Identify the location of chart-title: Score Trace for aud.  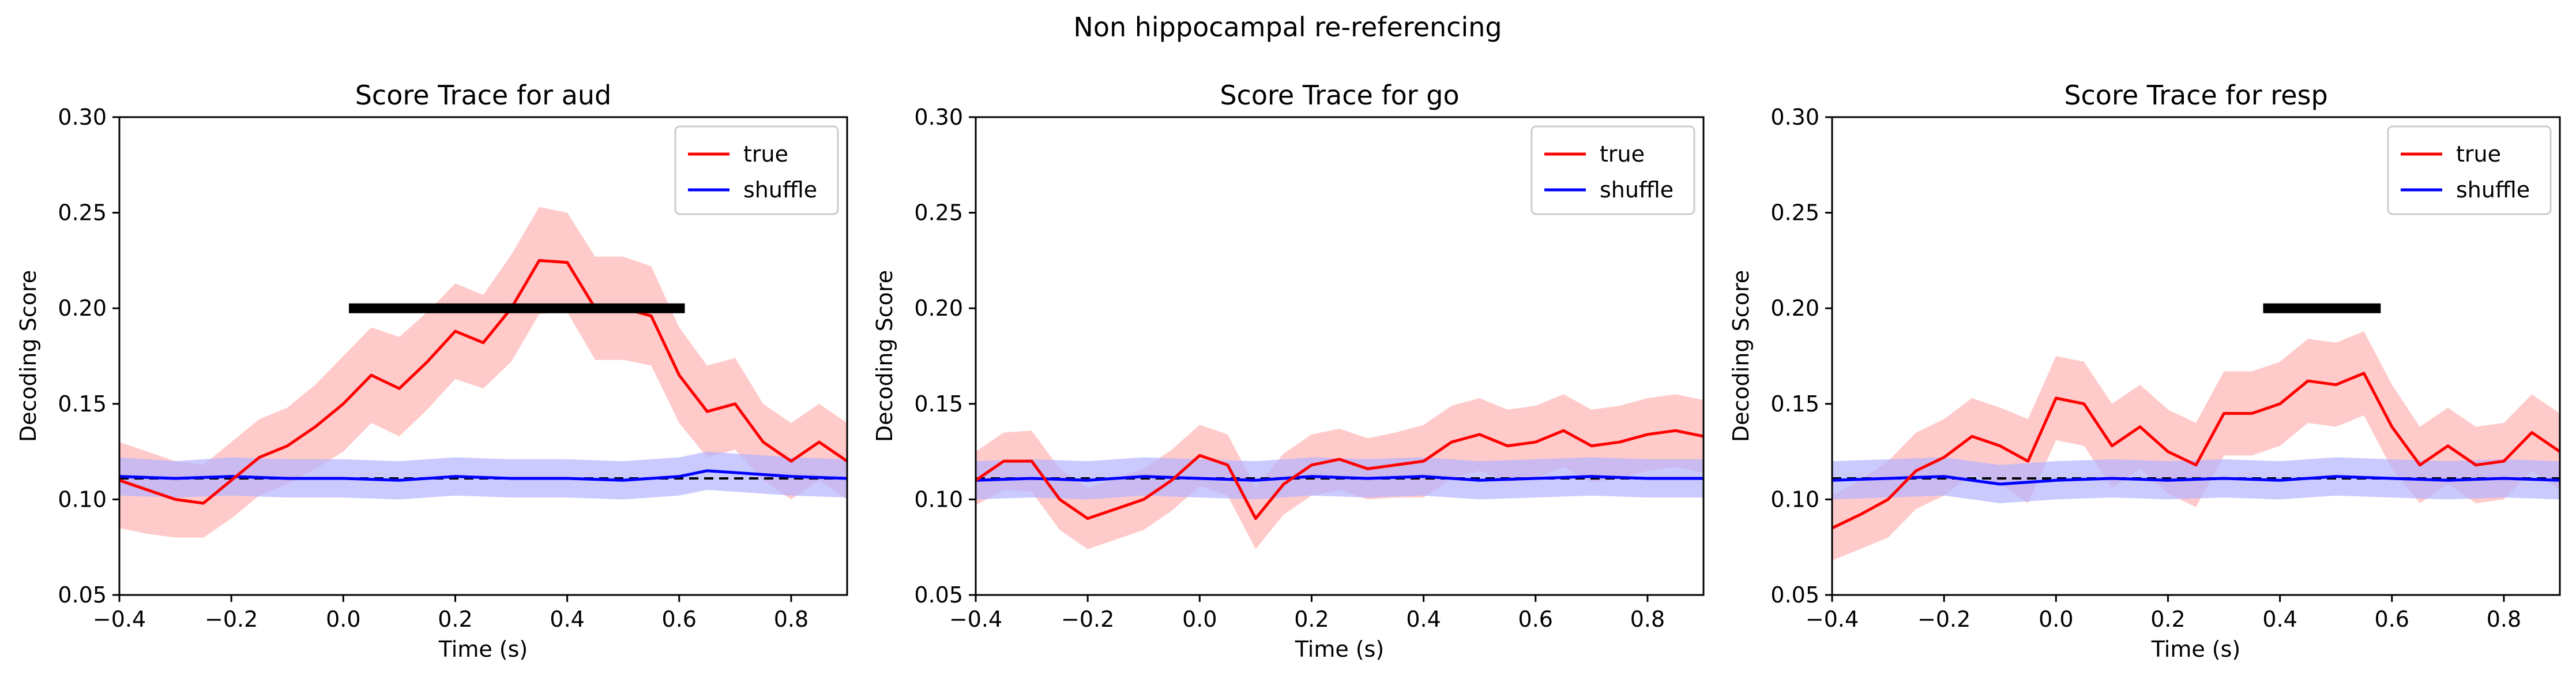
(483, 95).